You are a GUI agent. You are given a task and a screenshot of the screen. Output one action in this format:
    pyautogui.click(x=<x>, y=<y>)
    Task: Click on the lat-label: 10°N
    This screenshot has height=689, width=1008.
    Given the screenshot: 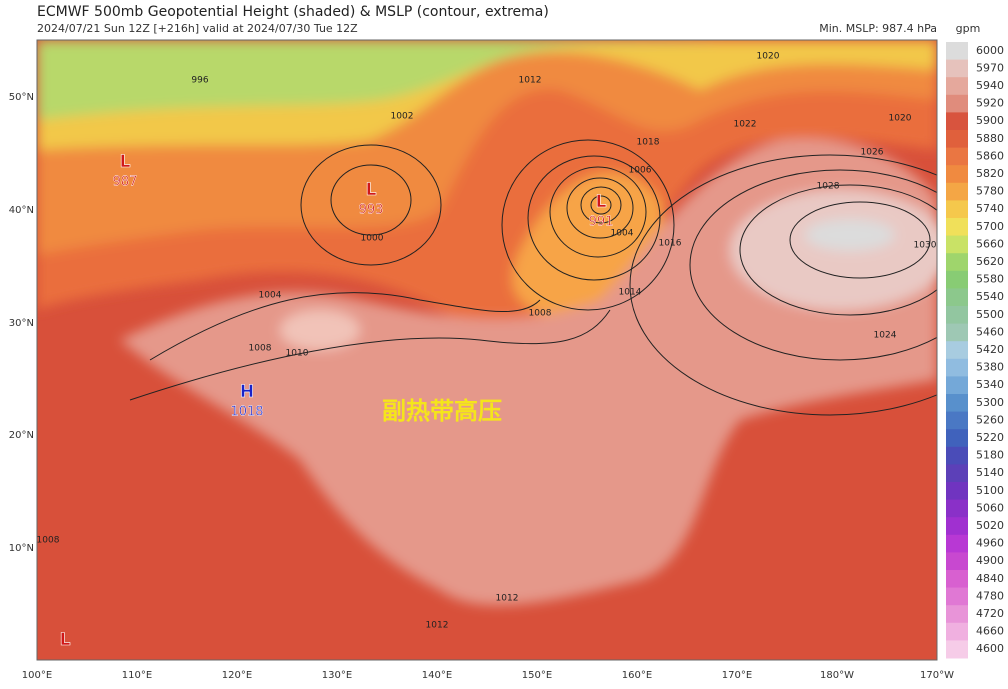 What is the action you would take?
    pyautogui.click(x=21, y=548)
    